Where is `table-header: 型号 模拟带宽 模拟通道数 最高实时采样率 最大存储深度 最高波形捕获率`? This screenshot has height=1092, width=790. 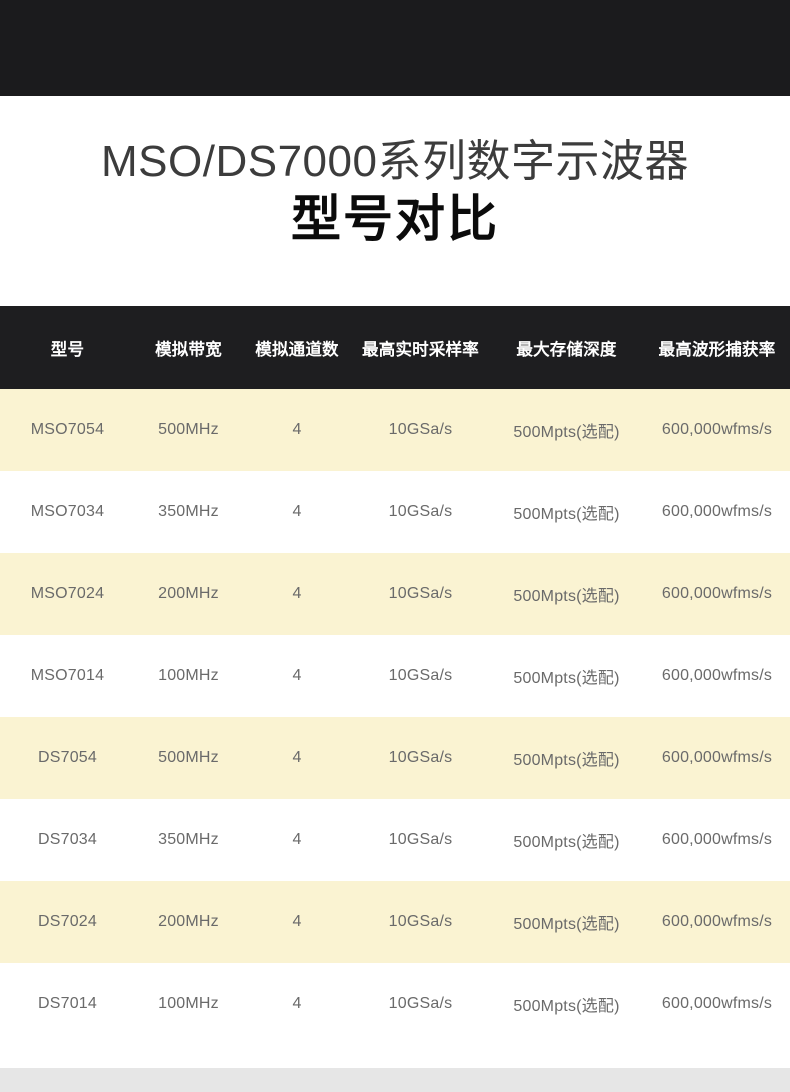 table-header: 型号 模拟带宽 模拟通道数 最高实时采样率 最大存储深度 最高波形捕获率 is located at coordinates (395, 347).